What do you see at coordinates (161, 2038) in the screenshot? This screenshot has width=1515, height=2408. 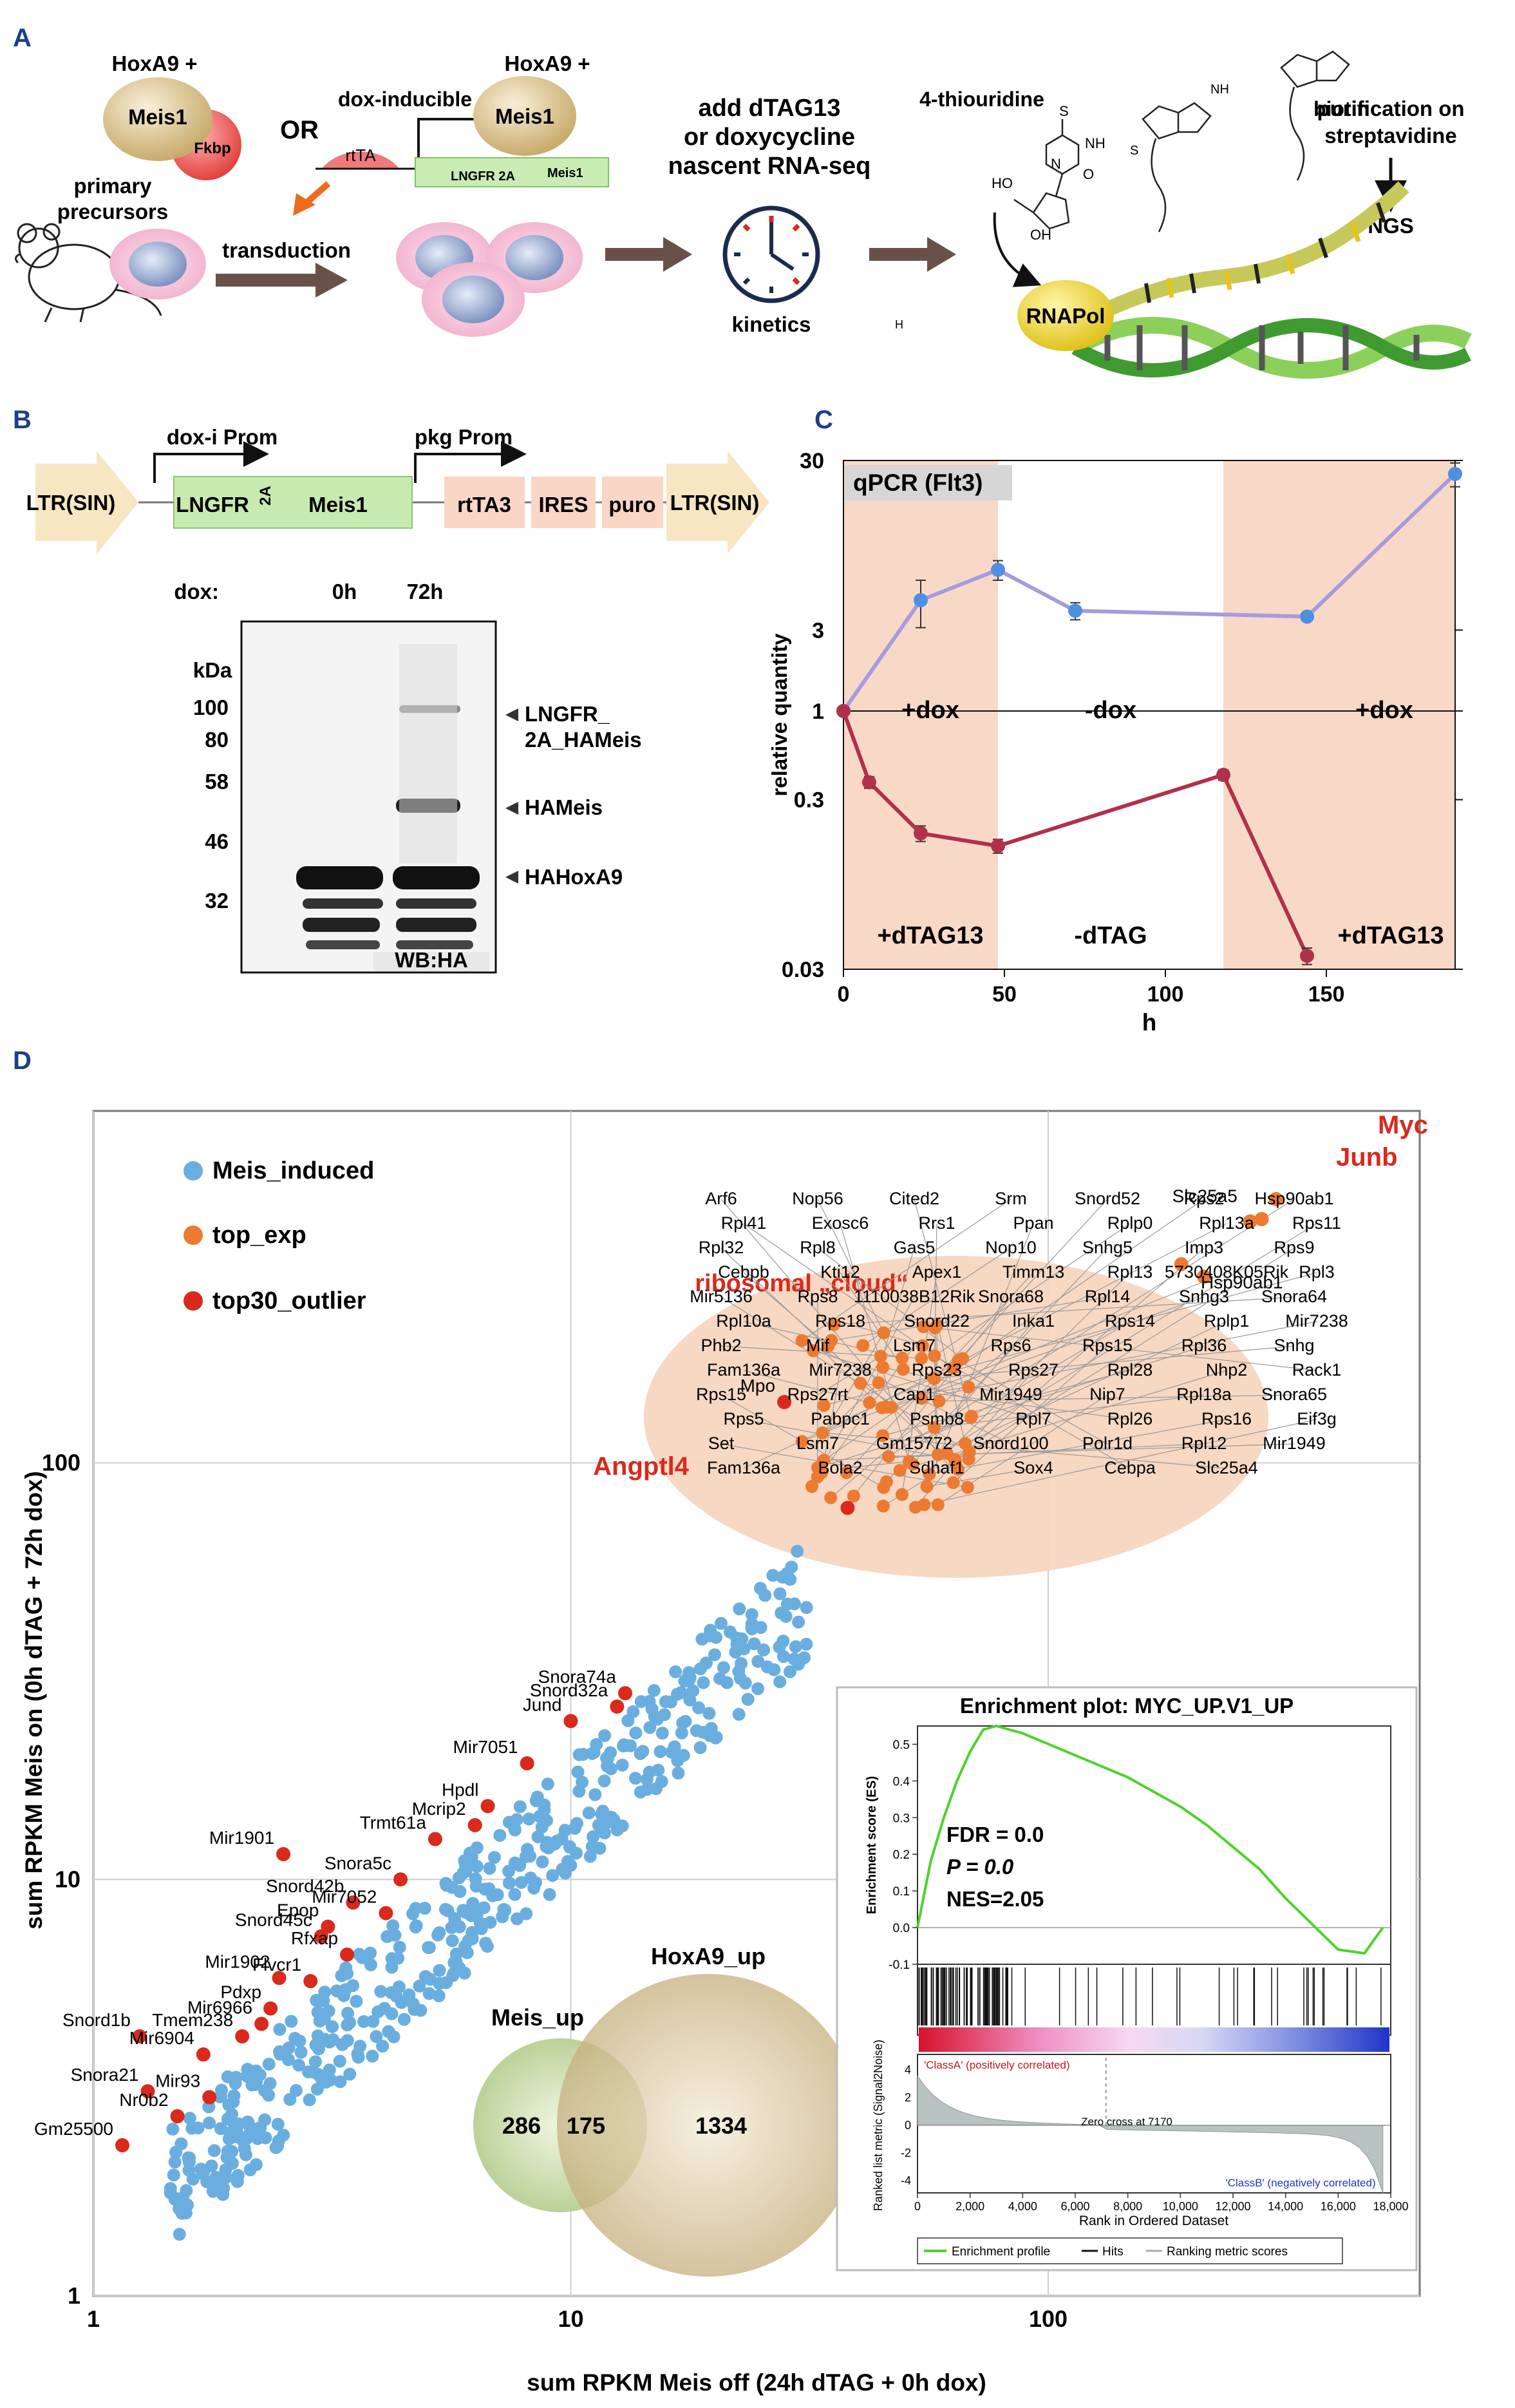 I see `outlier-label: Mir6904` at bounding box center [161, 2038].